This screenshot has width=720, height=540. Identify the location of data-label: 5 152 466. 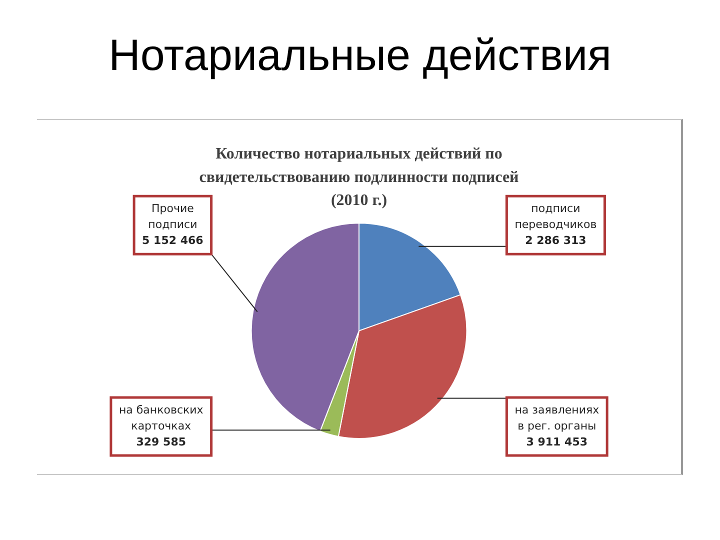
(173, 240).